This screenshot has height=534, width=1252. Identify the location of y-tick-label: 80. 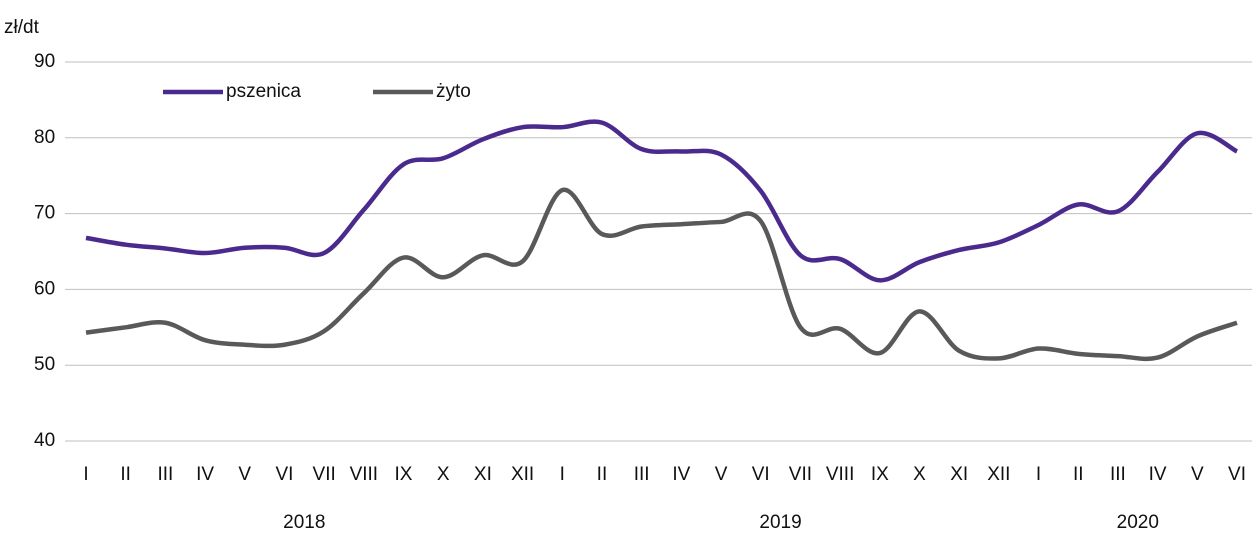
(44, 137).